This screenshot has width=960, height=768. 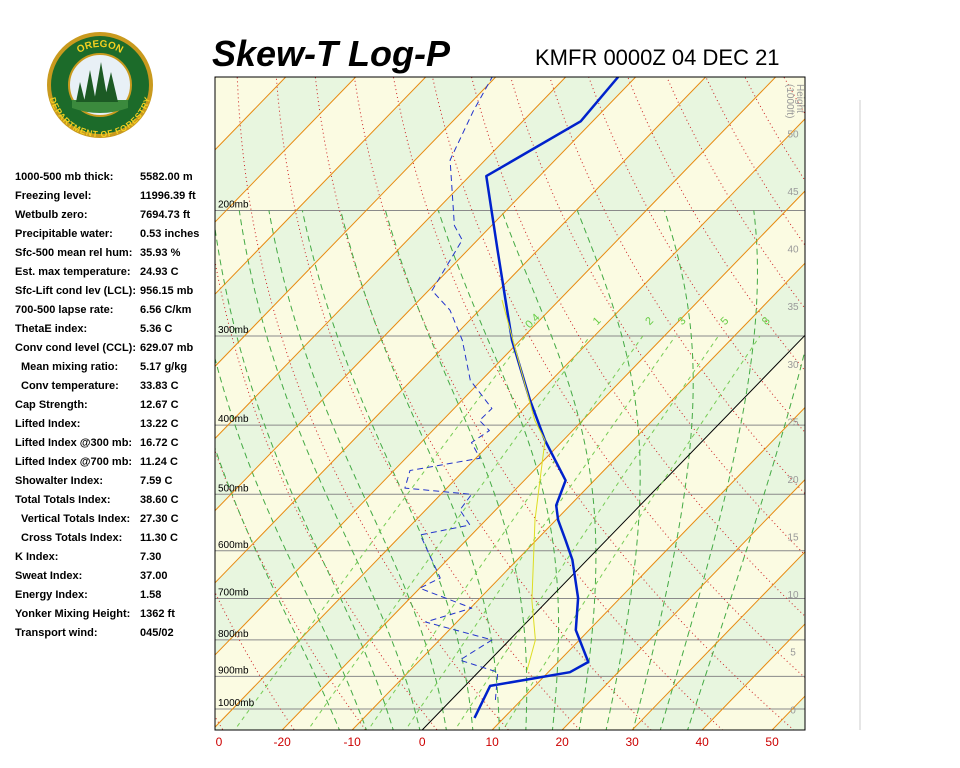 I want to click on stat-label: Total Totals Index:, so click(x=63, y=500).